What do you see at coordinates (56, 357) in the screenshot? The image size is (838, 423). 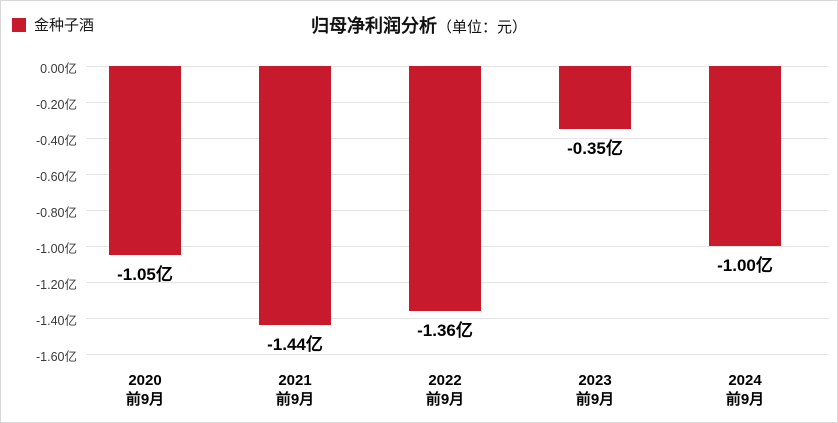 I see `y-axis-tick-label: -1.60亿` at bounding box center [56, 357].